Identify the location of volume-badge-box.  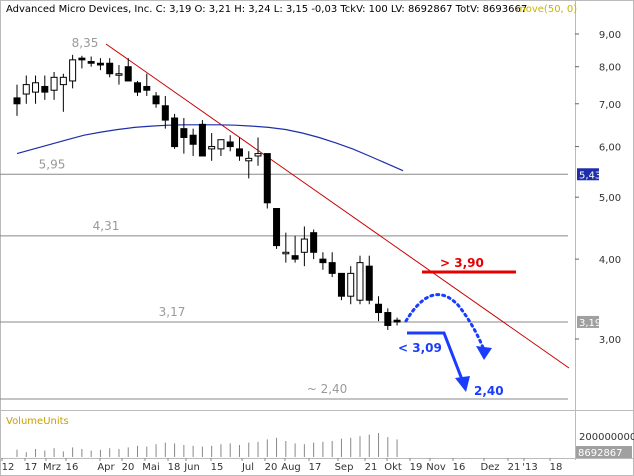
(604, 452).